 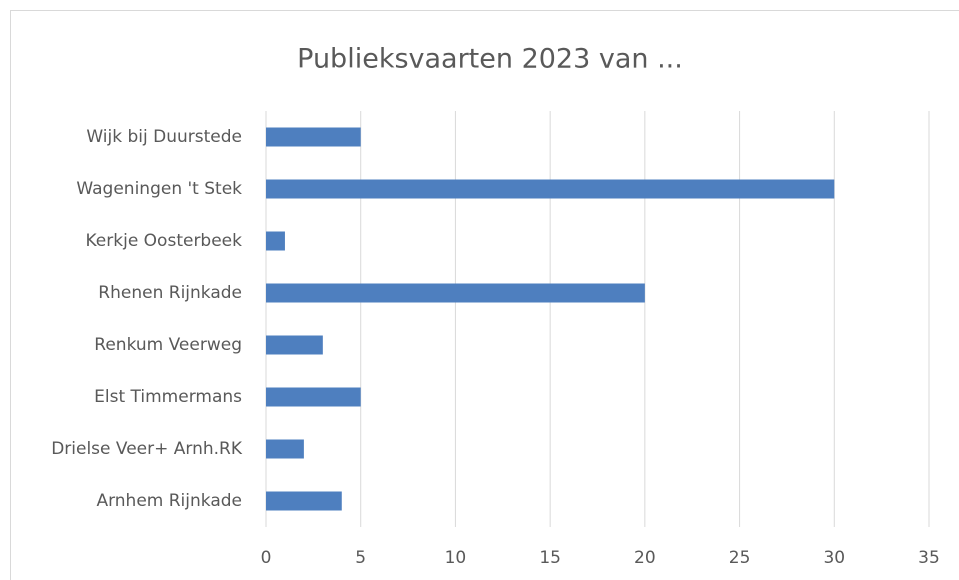 I want to click on y-tick-label: Wijk bij Duurstede, so click(x=164, y=137).